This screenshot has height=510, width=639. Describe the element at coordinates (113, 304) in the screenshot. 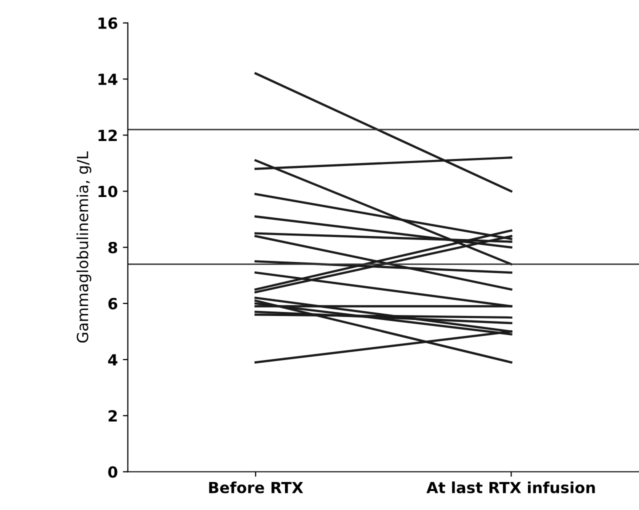

I see `y-tick-label: 6` at that location.